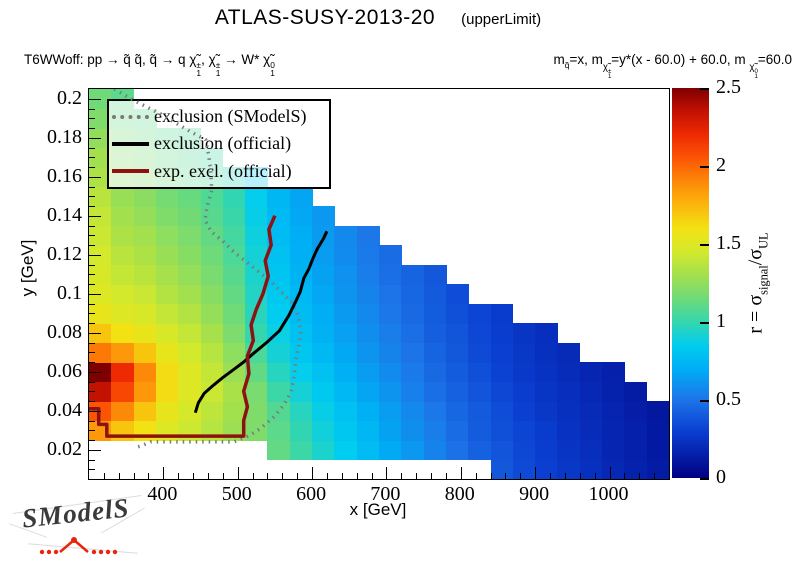  Describe the element at coordinates (704, 167) in the screenshot. I see `colorbar-tick` at that location.